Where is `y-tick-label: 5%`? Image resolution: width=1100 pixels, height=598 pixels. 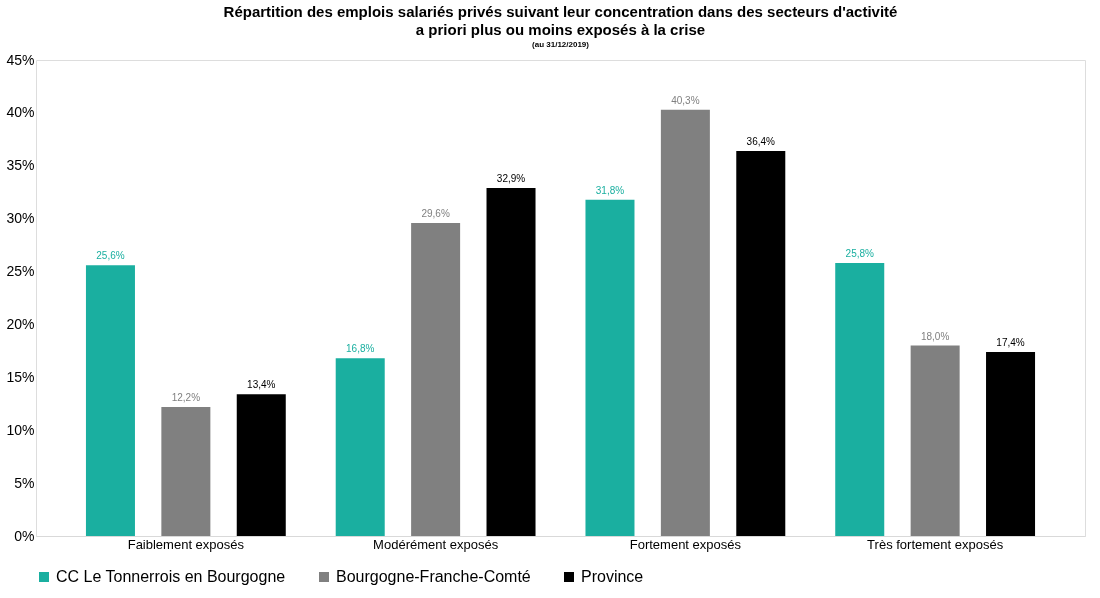 y-tick-label: 5% is located at coordinates (24, 482).